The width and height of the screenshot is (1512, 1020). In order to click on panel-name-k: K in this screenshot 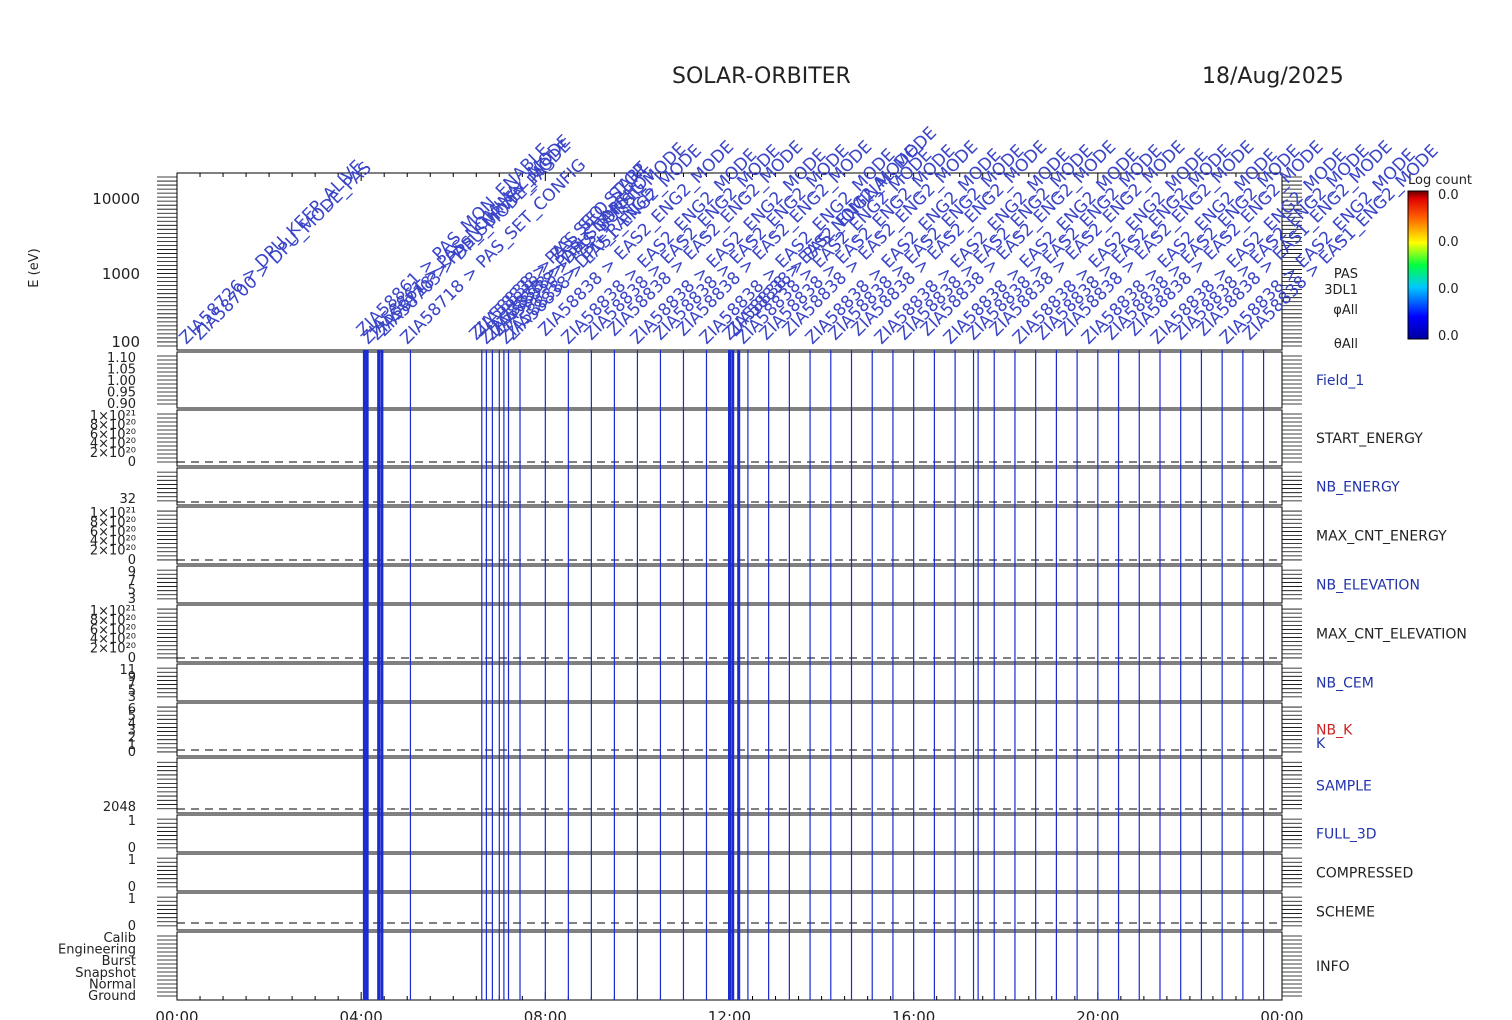, I will do `click(1321, 744)`.